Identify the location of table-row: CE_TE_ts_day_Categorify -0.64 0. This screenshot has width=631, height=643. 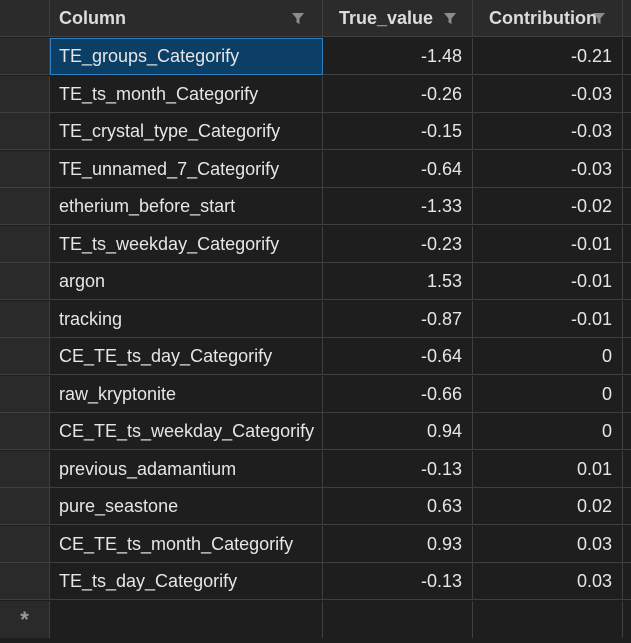
(315, 356).